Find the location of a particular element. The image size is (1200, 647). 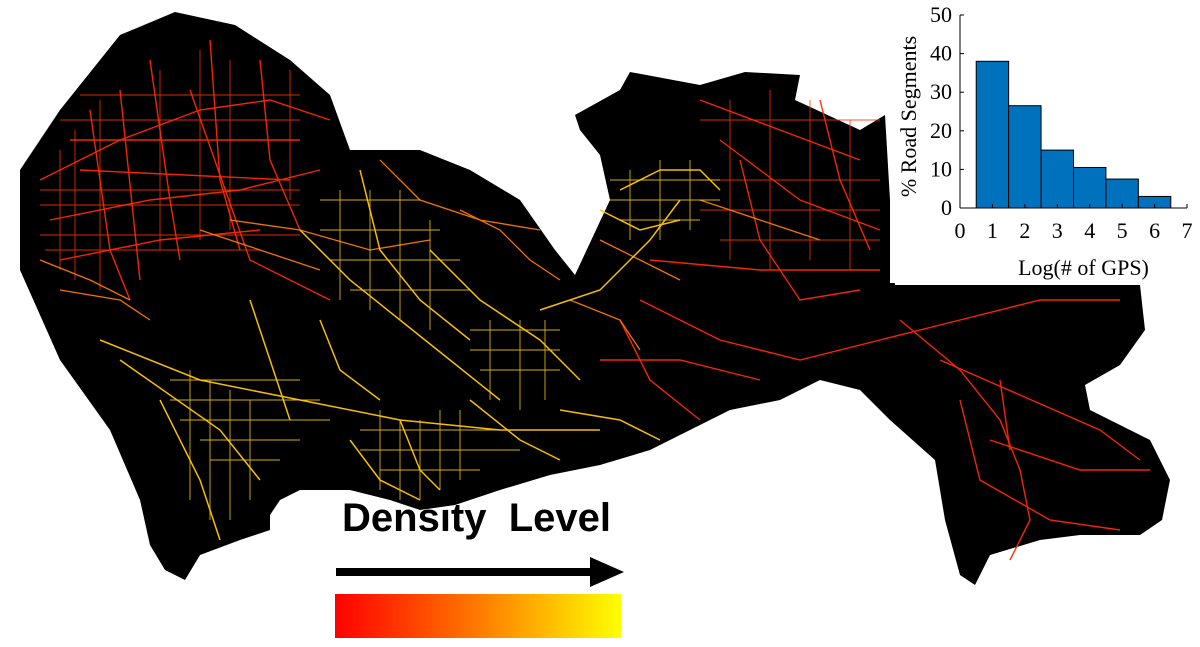

x-axis-label: Log(# of GPS) is located at coordinates (1083, 267).